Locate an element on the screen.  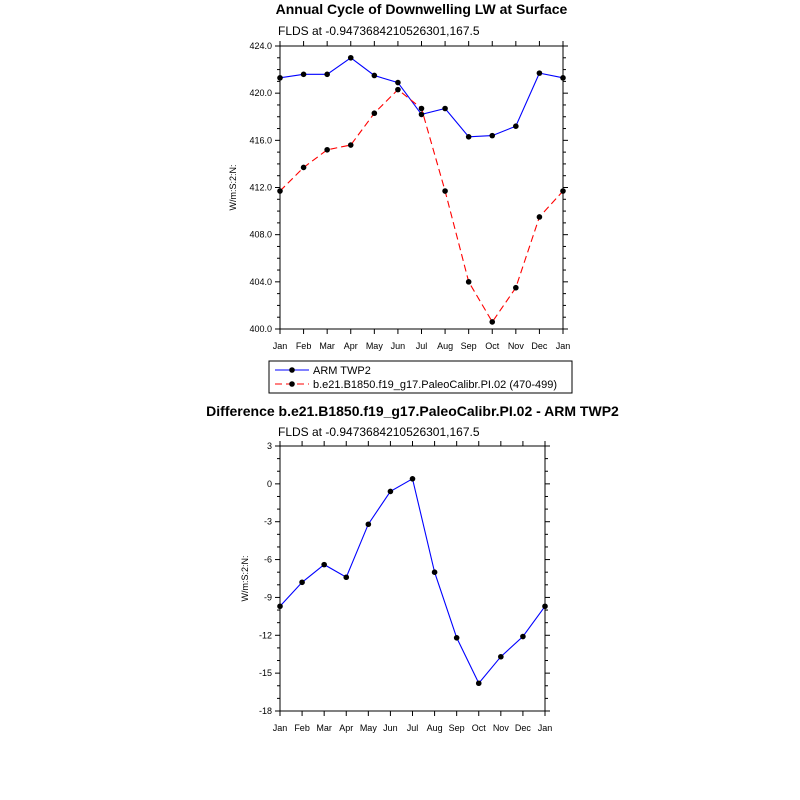
y-tick-label: 412.0 is located at coordinates (260, 188).